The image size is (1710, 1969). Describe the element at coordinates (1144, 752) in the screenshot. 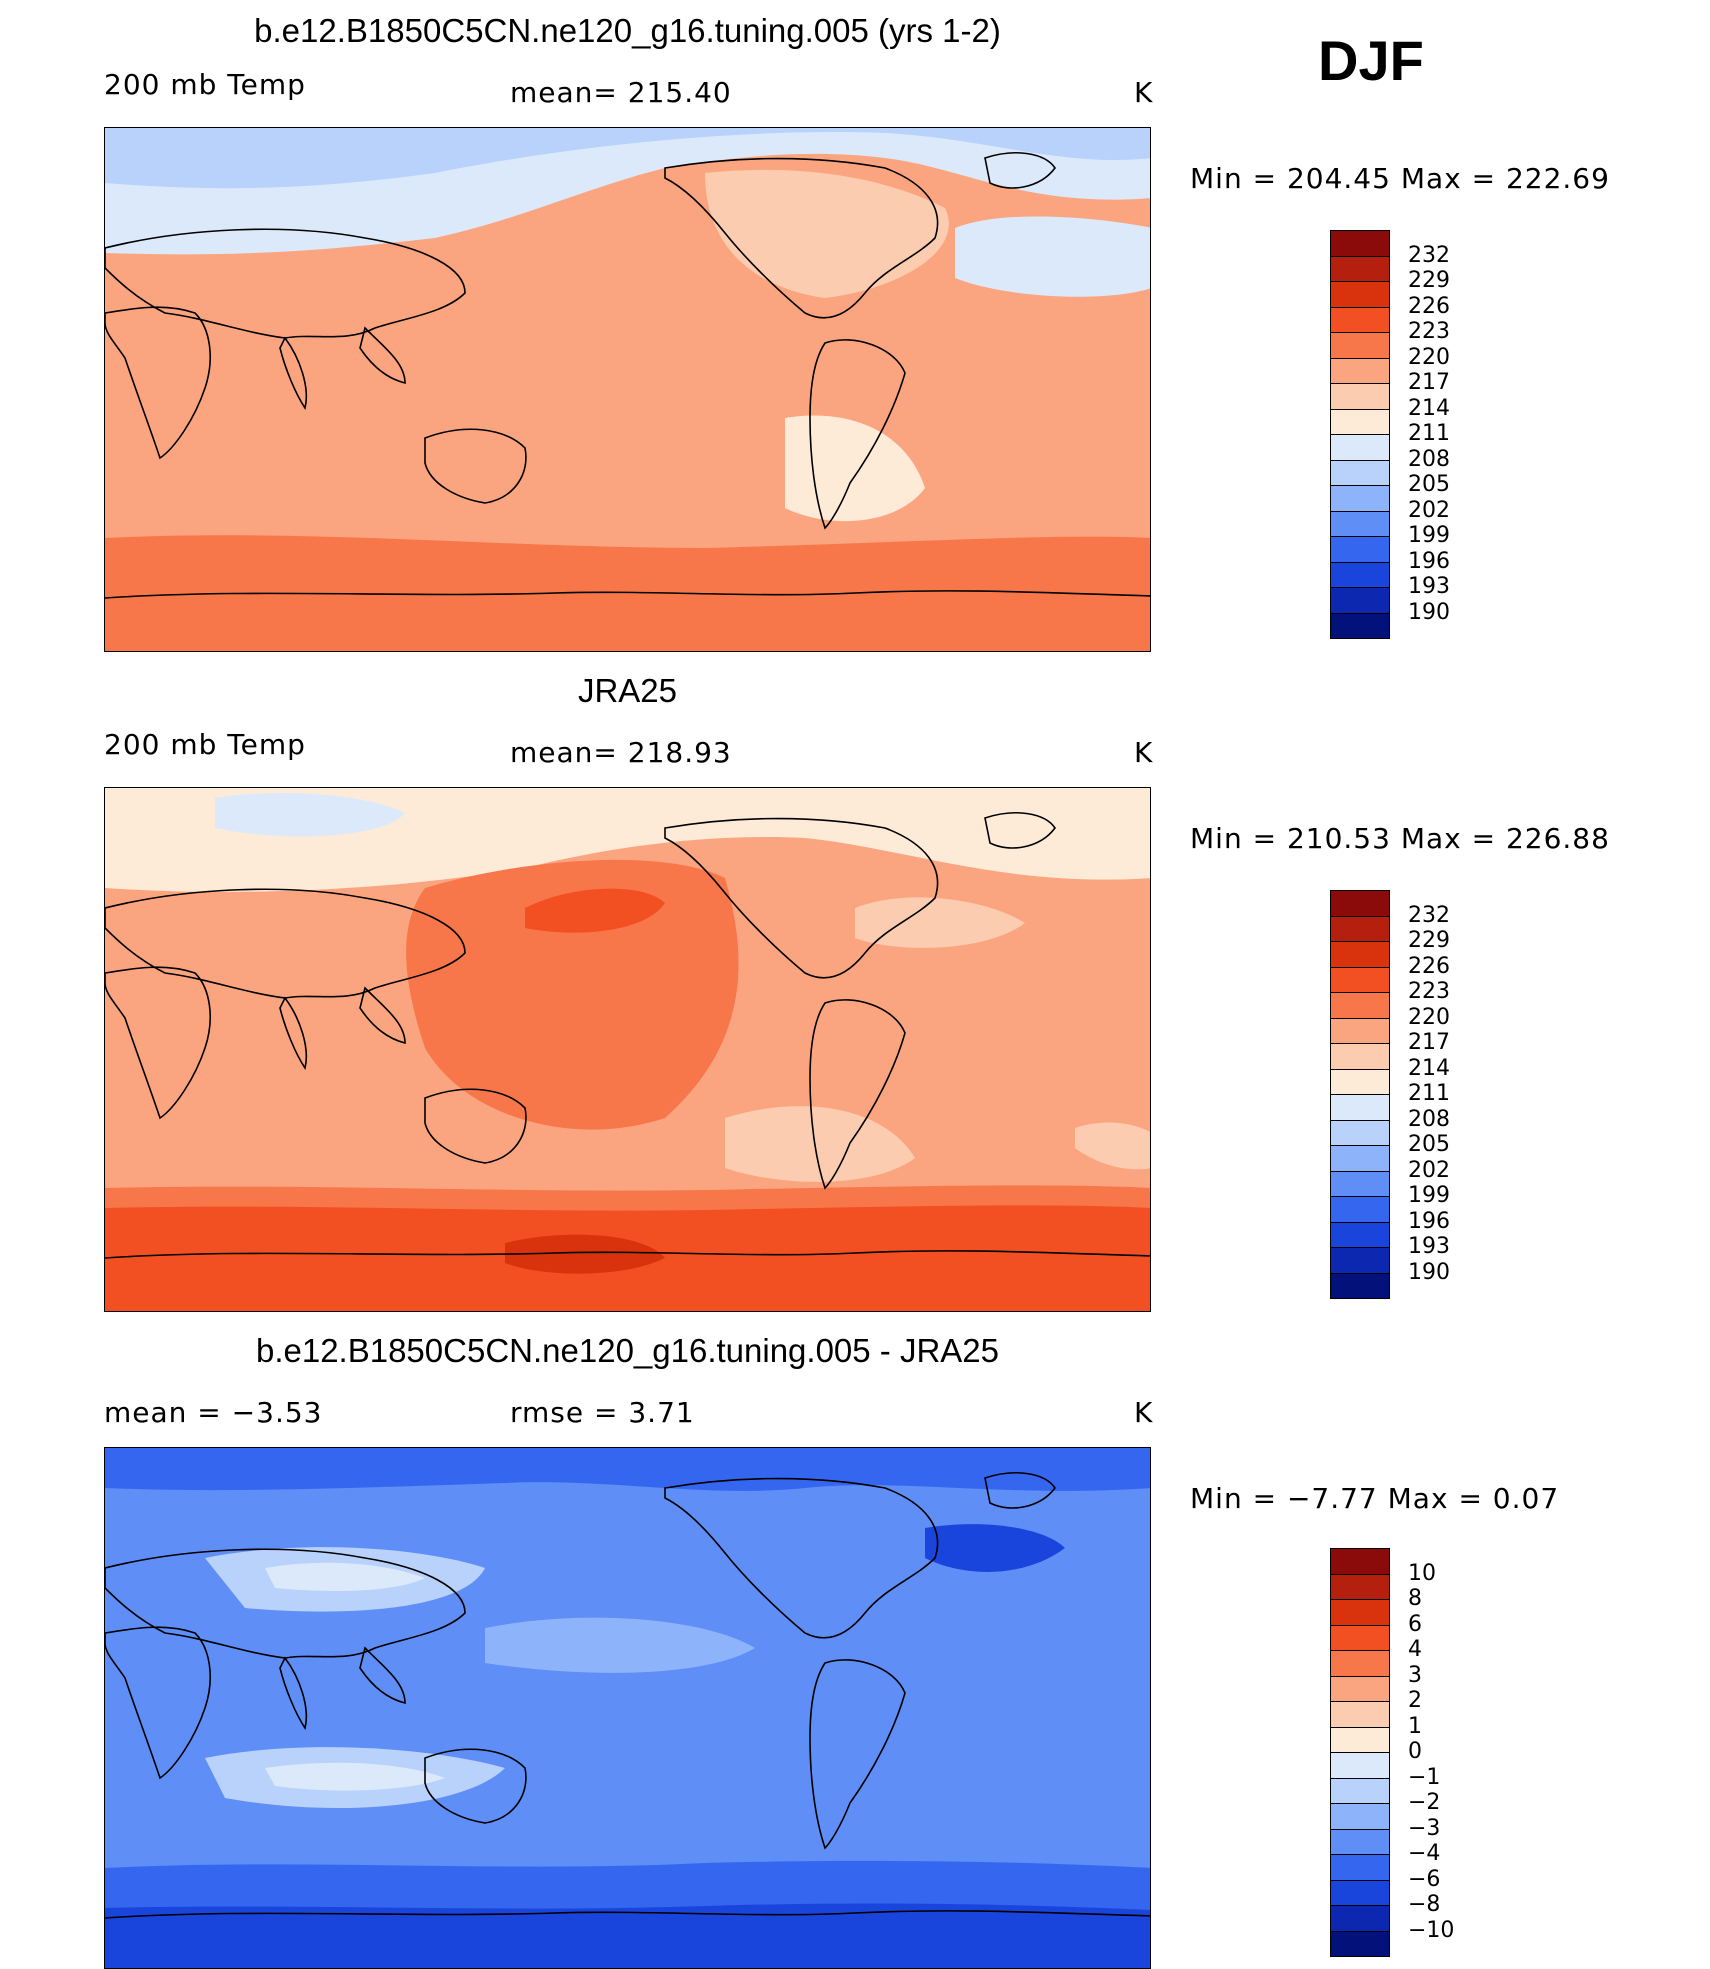

I see `panel2-units: K` at that location.